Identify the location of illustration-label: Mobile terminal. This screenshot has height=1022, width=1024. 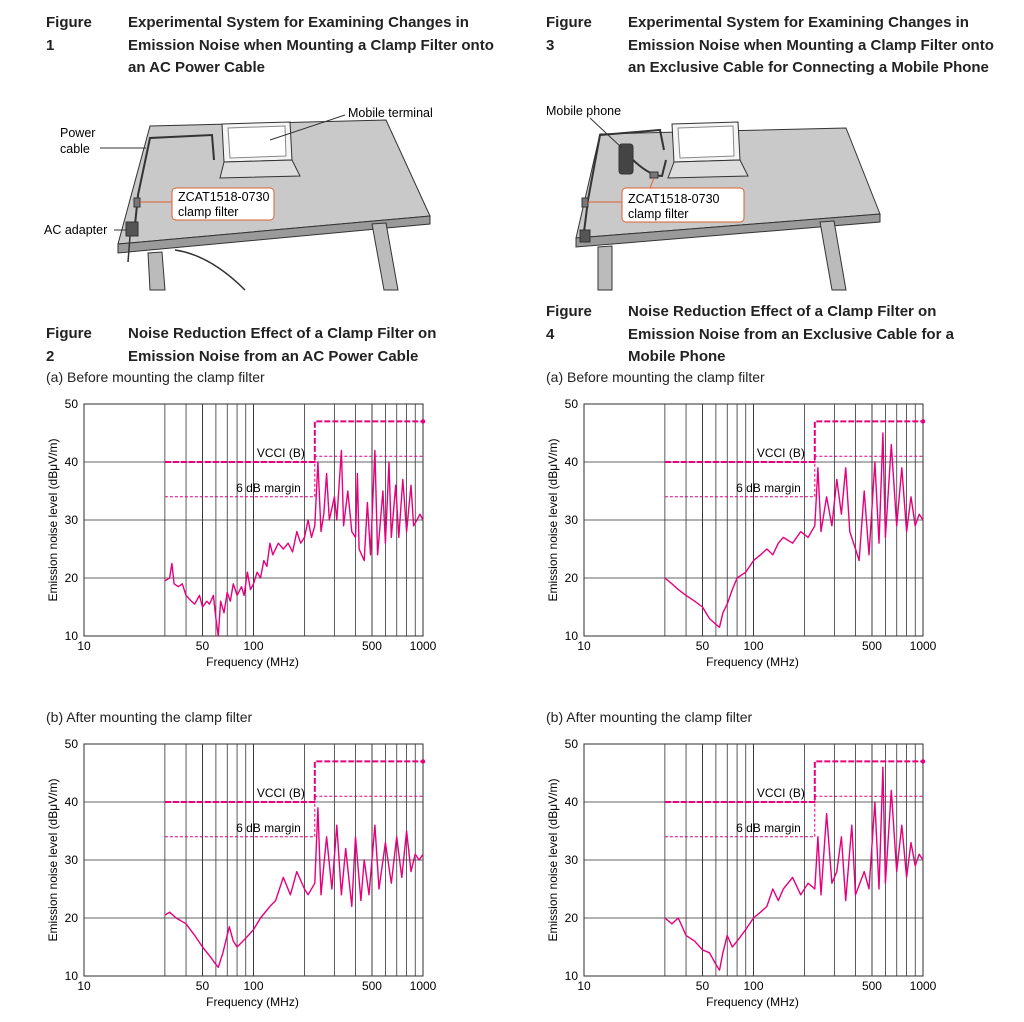
(390, 113).